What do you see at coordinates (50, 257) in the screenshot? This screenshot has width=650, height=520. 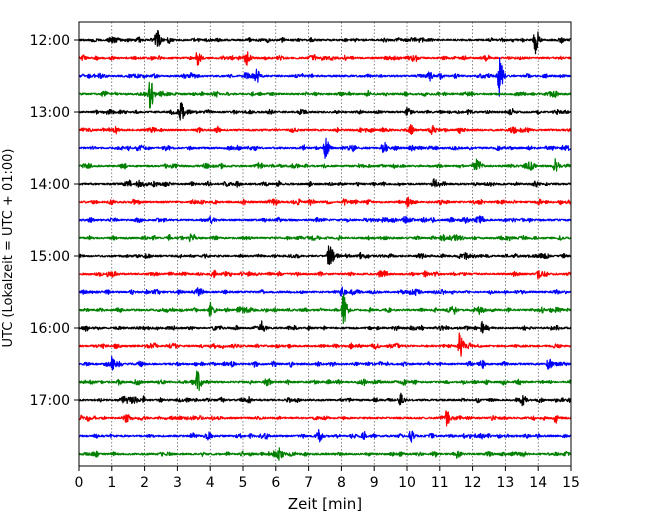 I see `y-tick-label: 15:00` at bounding box center [50, 257].